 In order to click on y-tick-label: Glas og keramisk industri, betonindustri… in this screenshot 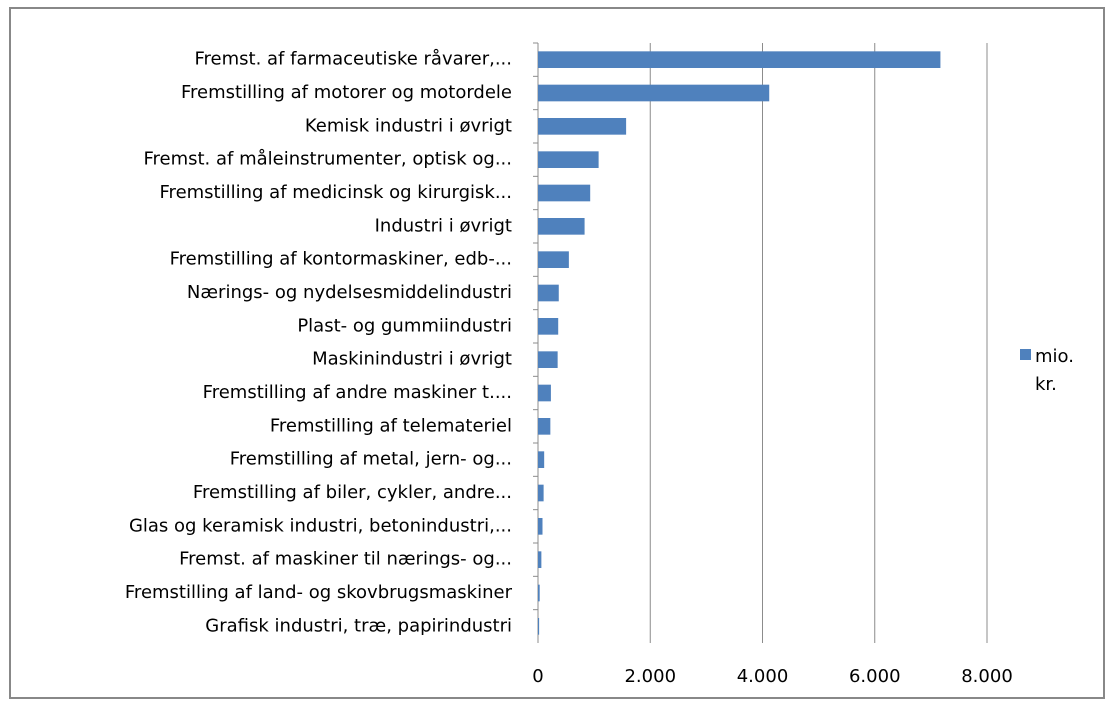, I will do `click(320, 525)`.